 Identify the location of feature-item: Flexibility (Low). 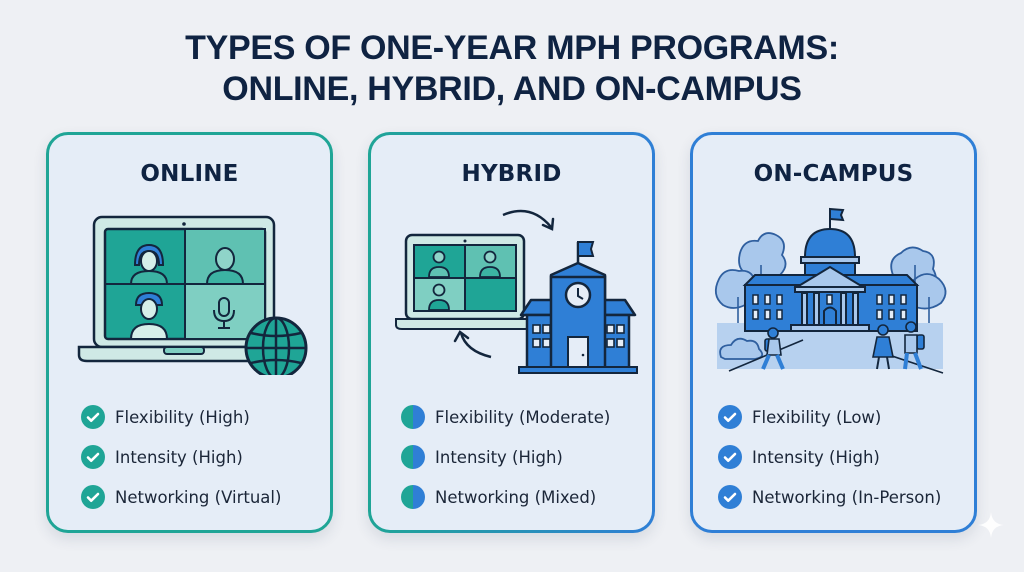
(829, 417).